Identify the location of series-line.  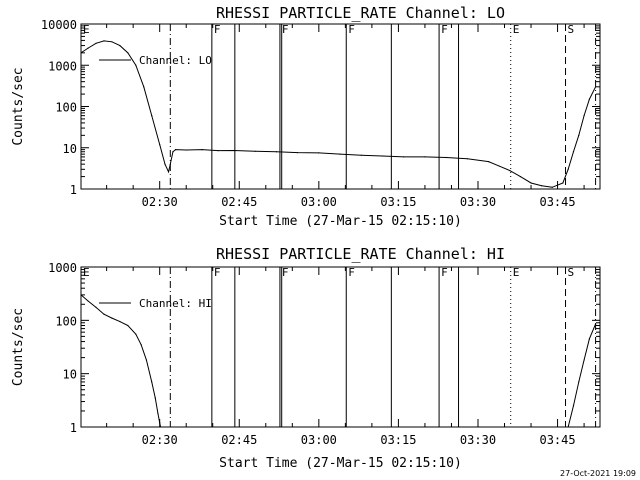
(121, 360).